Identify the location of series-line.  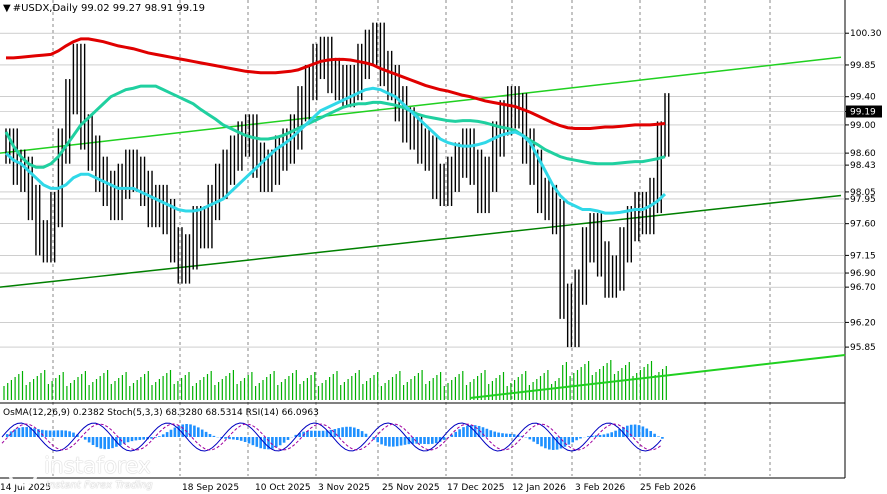
(335, 126).